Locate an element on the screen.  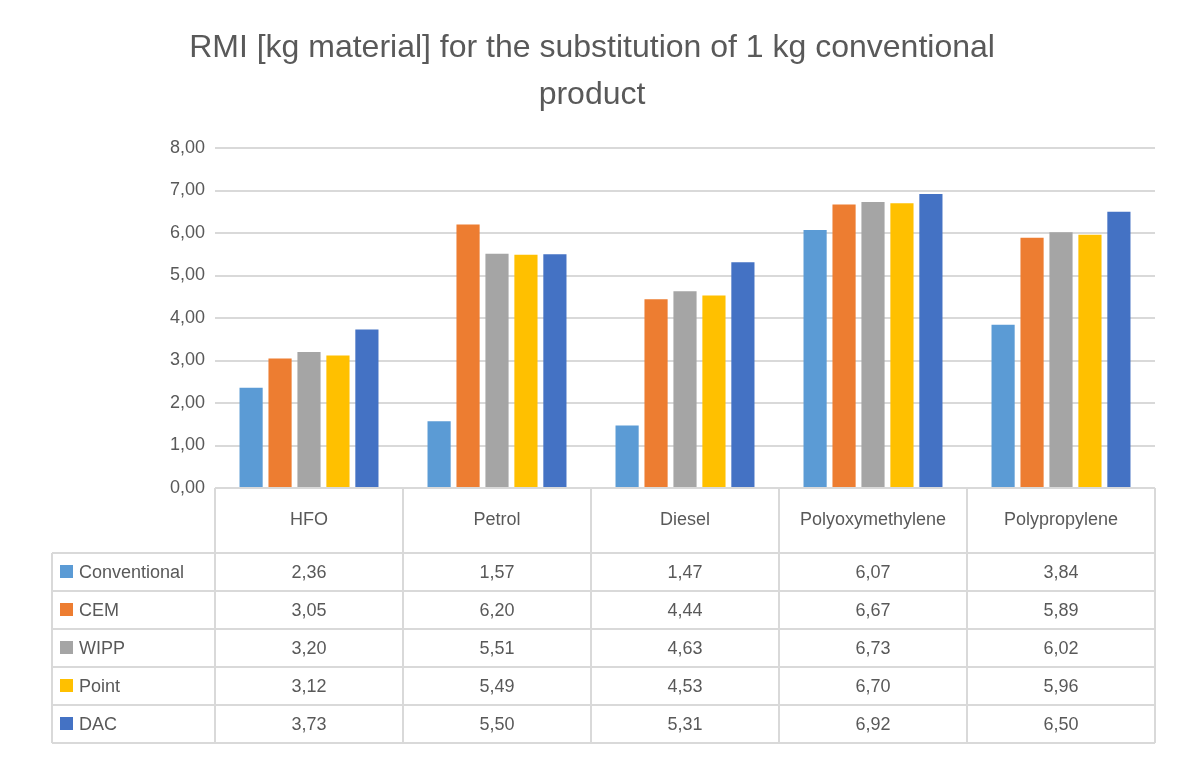
y-tick-label: 7,00 is located at coordinates (187, 189).